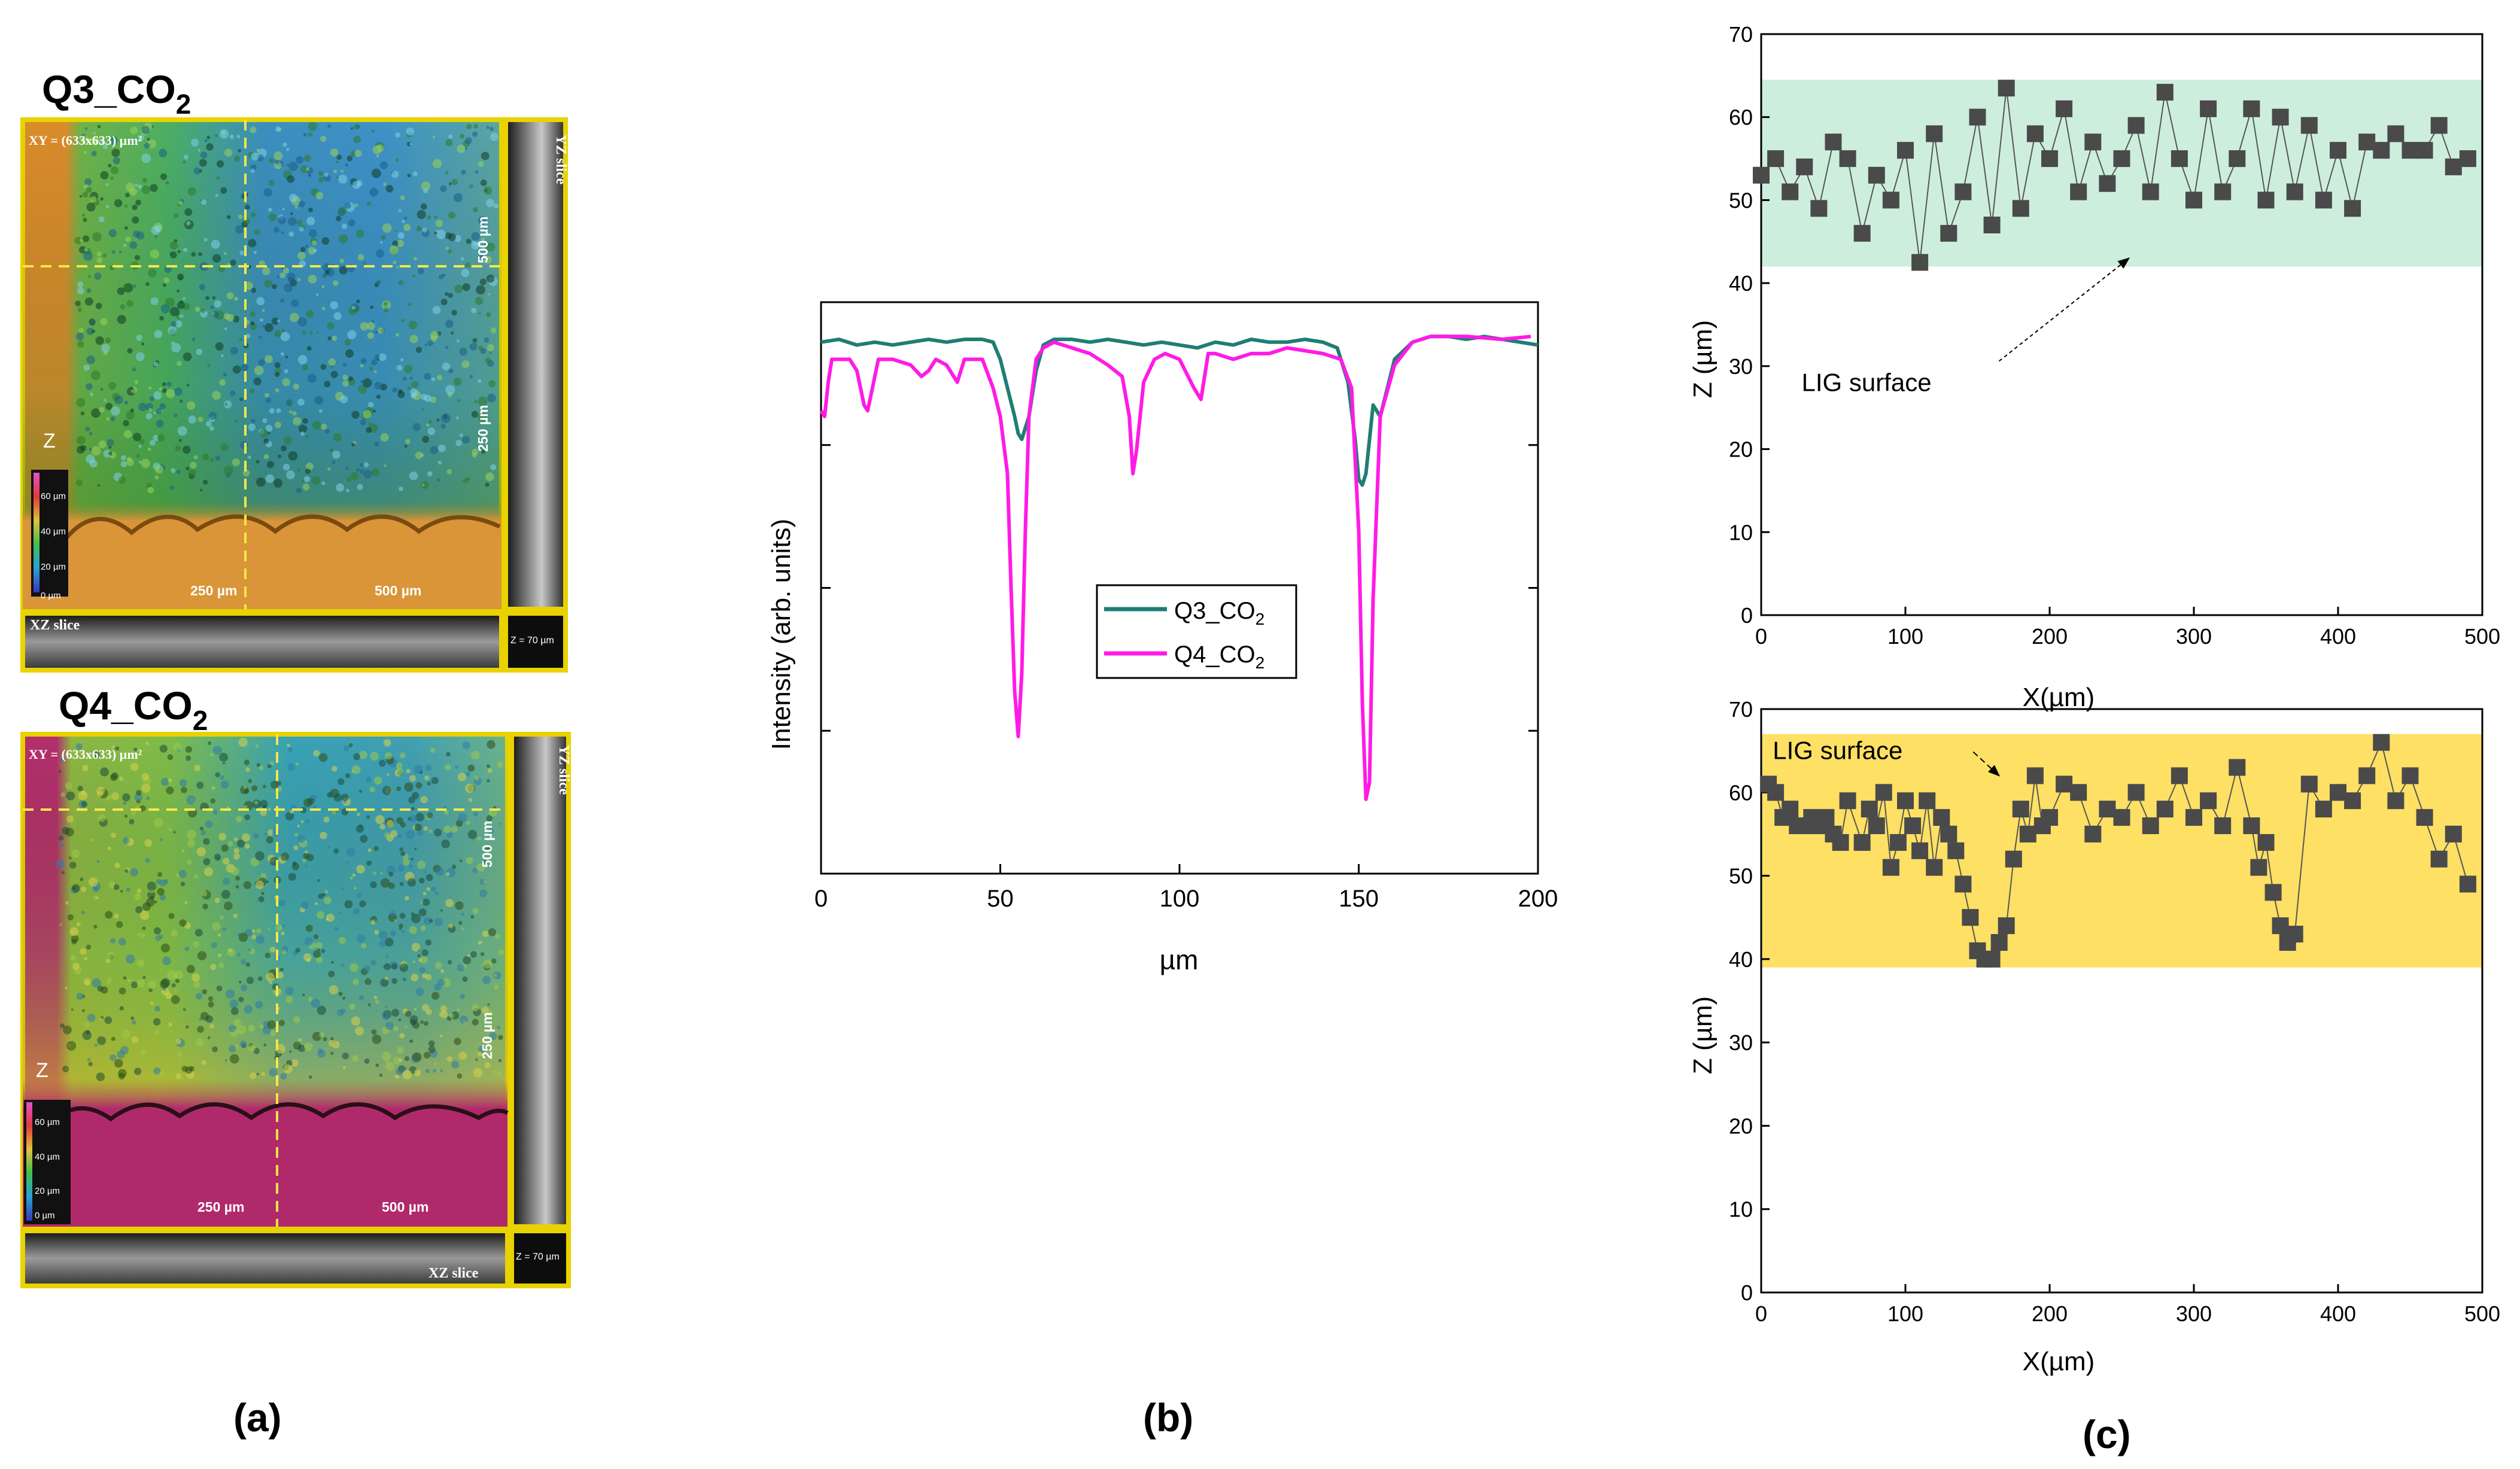 This screenshot has width=2520, height=1469. What do you see at coordinates (535, 642) in the screenshot?
I see `q3-z-range-box` at bounding box center [535, 642].